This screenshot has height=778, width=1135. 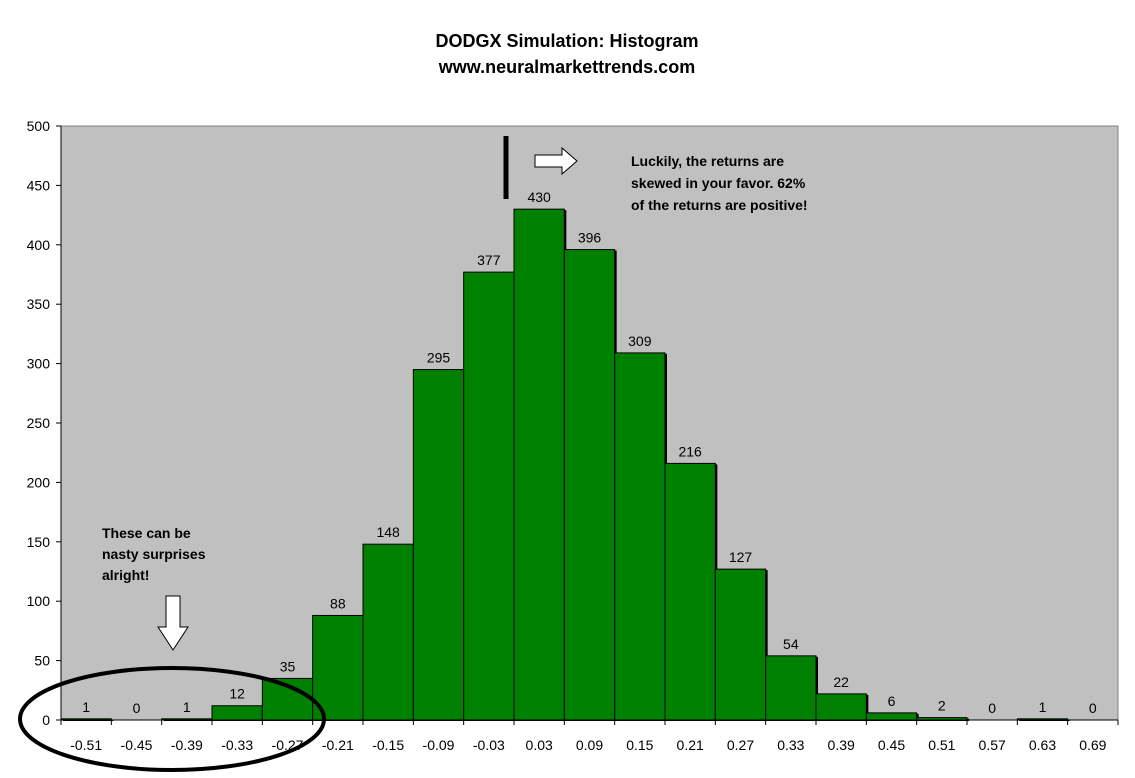 What do you see at coordinates (39, 245) in the screenshot?
I see `y-tick-label: 400` at bounding box center [39, 245].